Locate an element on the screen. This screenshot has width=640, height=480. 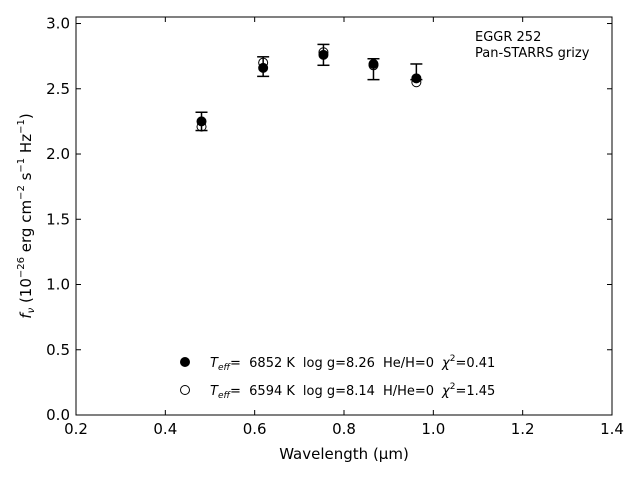
legend-entry-1: Teff= 6852 K log g=8.26 He/H=0 χ2=0.41 is located at coordinates (352, 363).